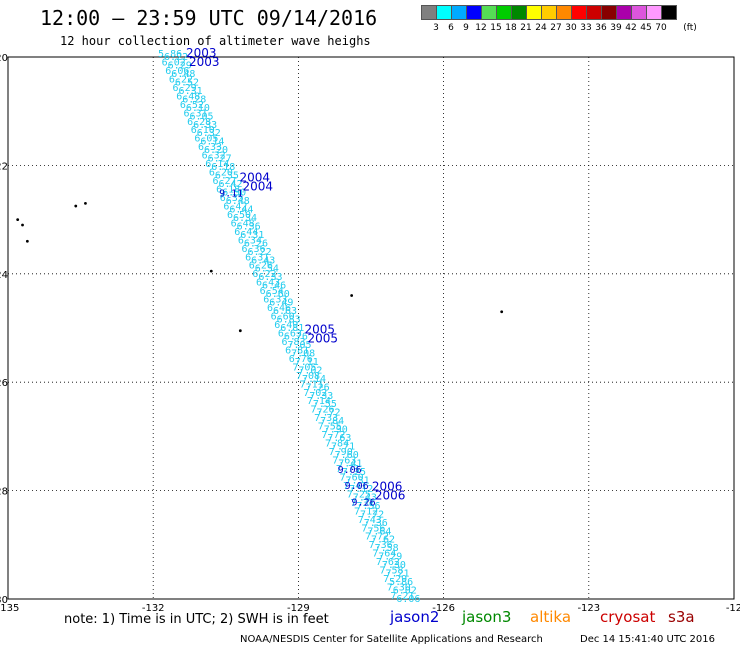 Image resolution: width=740 pixels, height=650 pixels. What do you see at coordinates (214, 156) in the screenshot?
I see `swh-value-label: 6.32` at bounding box center [214, 156].